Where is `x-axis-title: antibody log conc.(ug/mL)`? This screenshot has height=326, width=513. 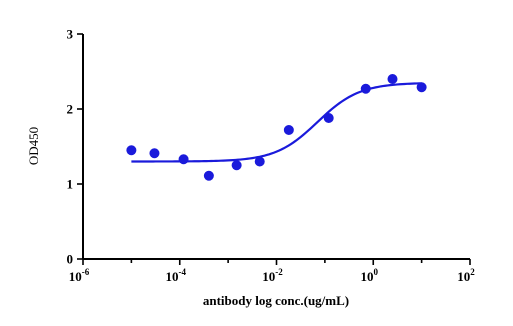 x-axis-title: antibody log conc.(ug/mL) is located at coordinates (276, 300).